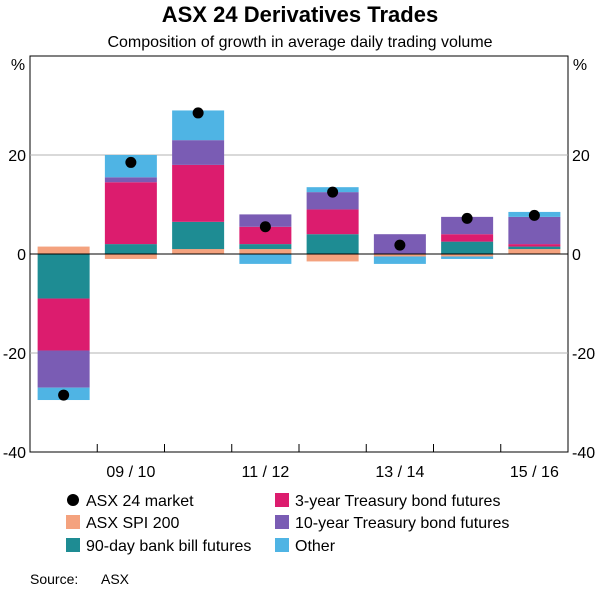 Image resolution: width=600 pixels, height=589 pixels. What do you see at coordinates (54, 579) in the screenshot?
I see `source-label: Source:` at bounding box center [54, 579].